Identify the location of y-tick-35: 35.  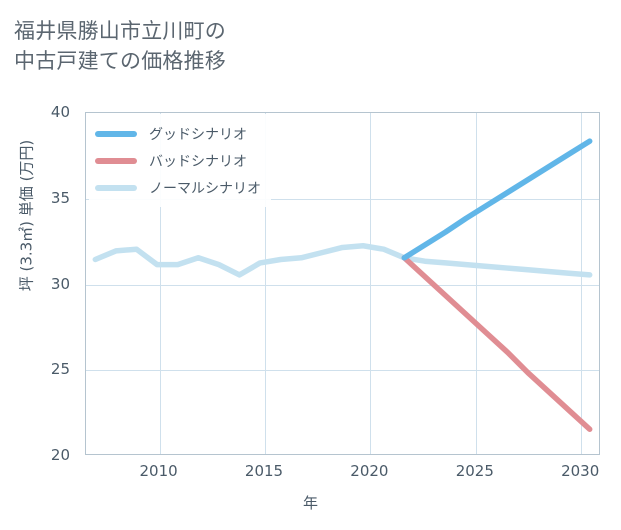
(60, 197).